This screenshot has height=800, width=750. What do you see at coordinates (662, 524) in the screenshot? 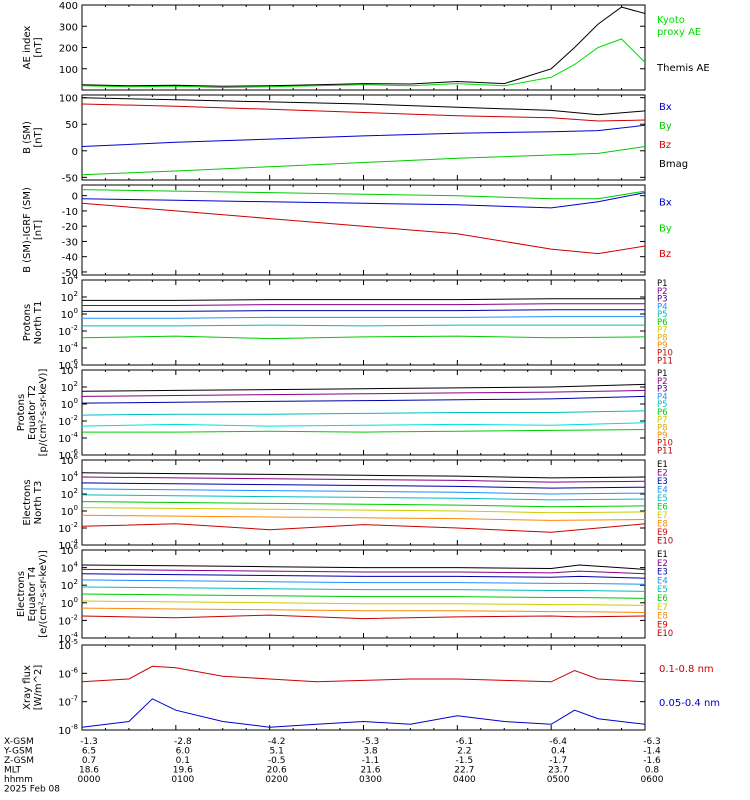
I see `legend-label: E8` at bounding box center [662, 524].